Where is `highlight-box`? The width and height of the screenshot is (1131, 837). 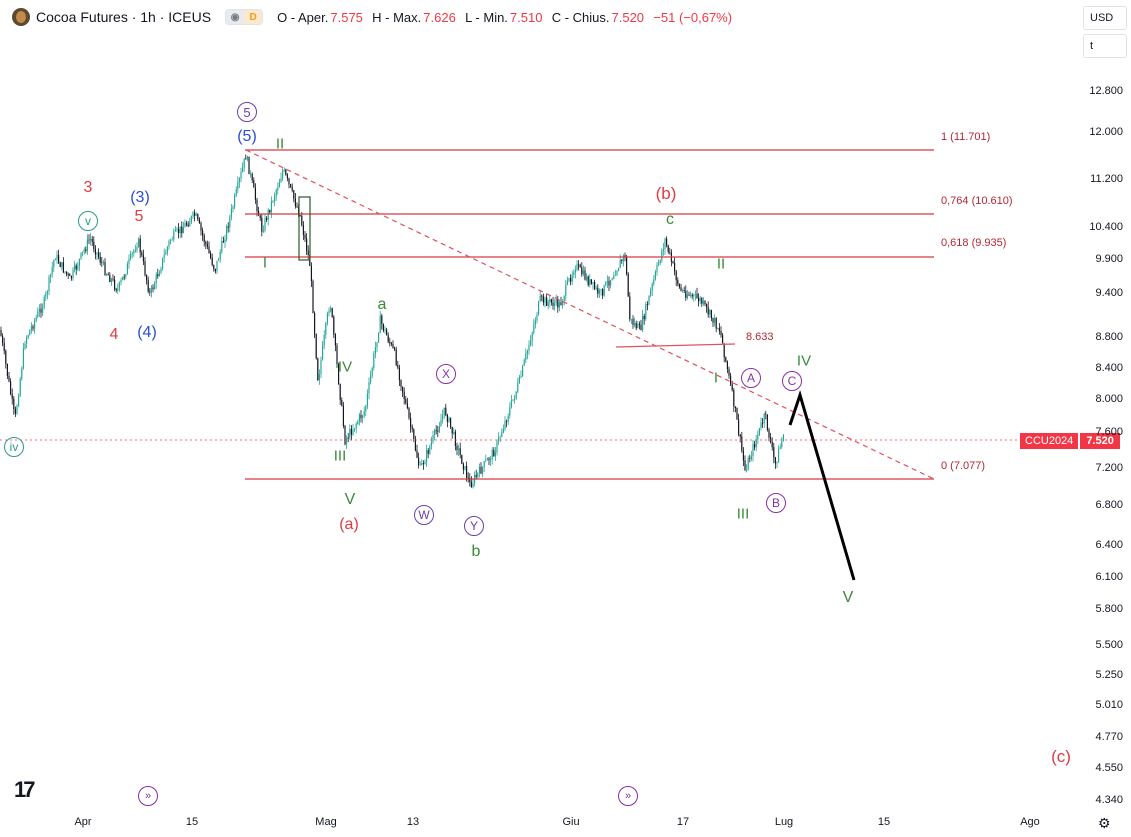 highlight-box is located at coordinates (304, 228).